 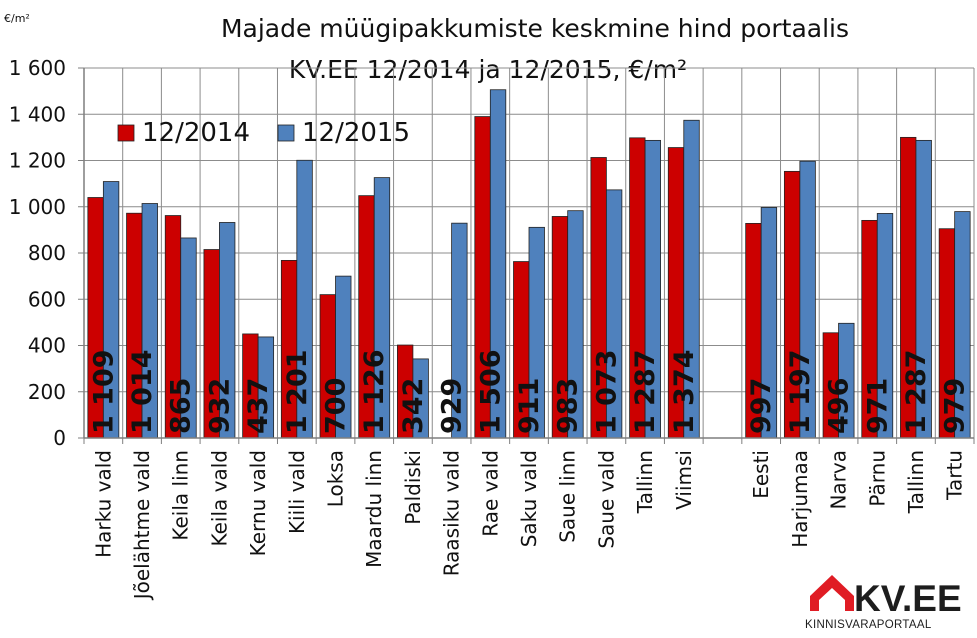 I want to click on category-label: Saue vald, so click(x=606, y=499).